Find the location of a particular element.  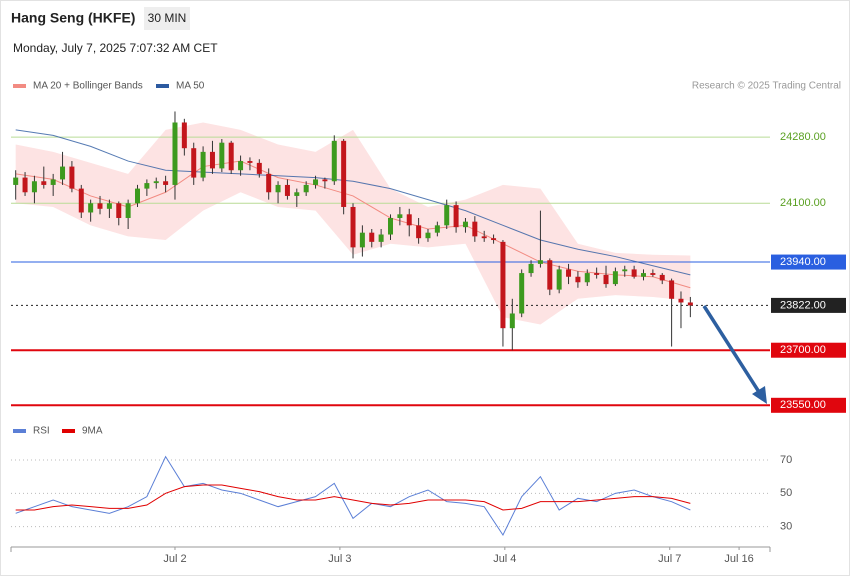

projection-arrow is located at coordinates (731, 349).